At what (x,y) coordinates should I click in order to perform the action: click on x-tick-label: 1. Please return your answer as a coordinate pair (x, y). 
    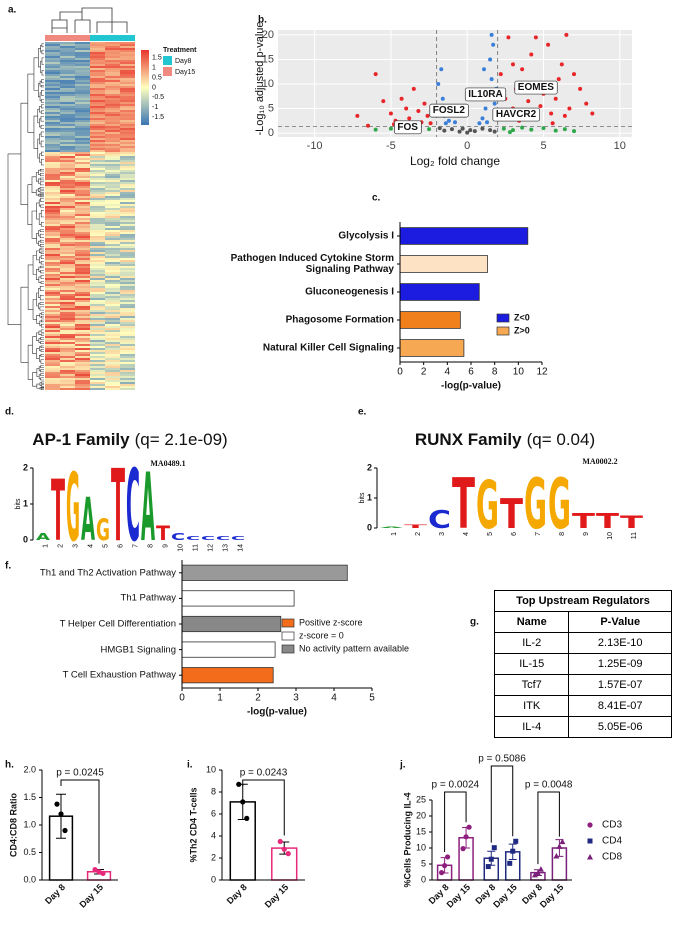
    Looking at the image, I should click on (45, 546).